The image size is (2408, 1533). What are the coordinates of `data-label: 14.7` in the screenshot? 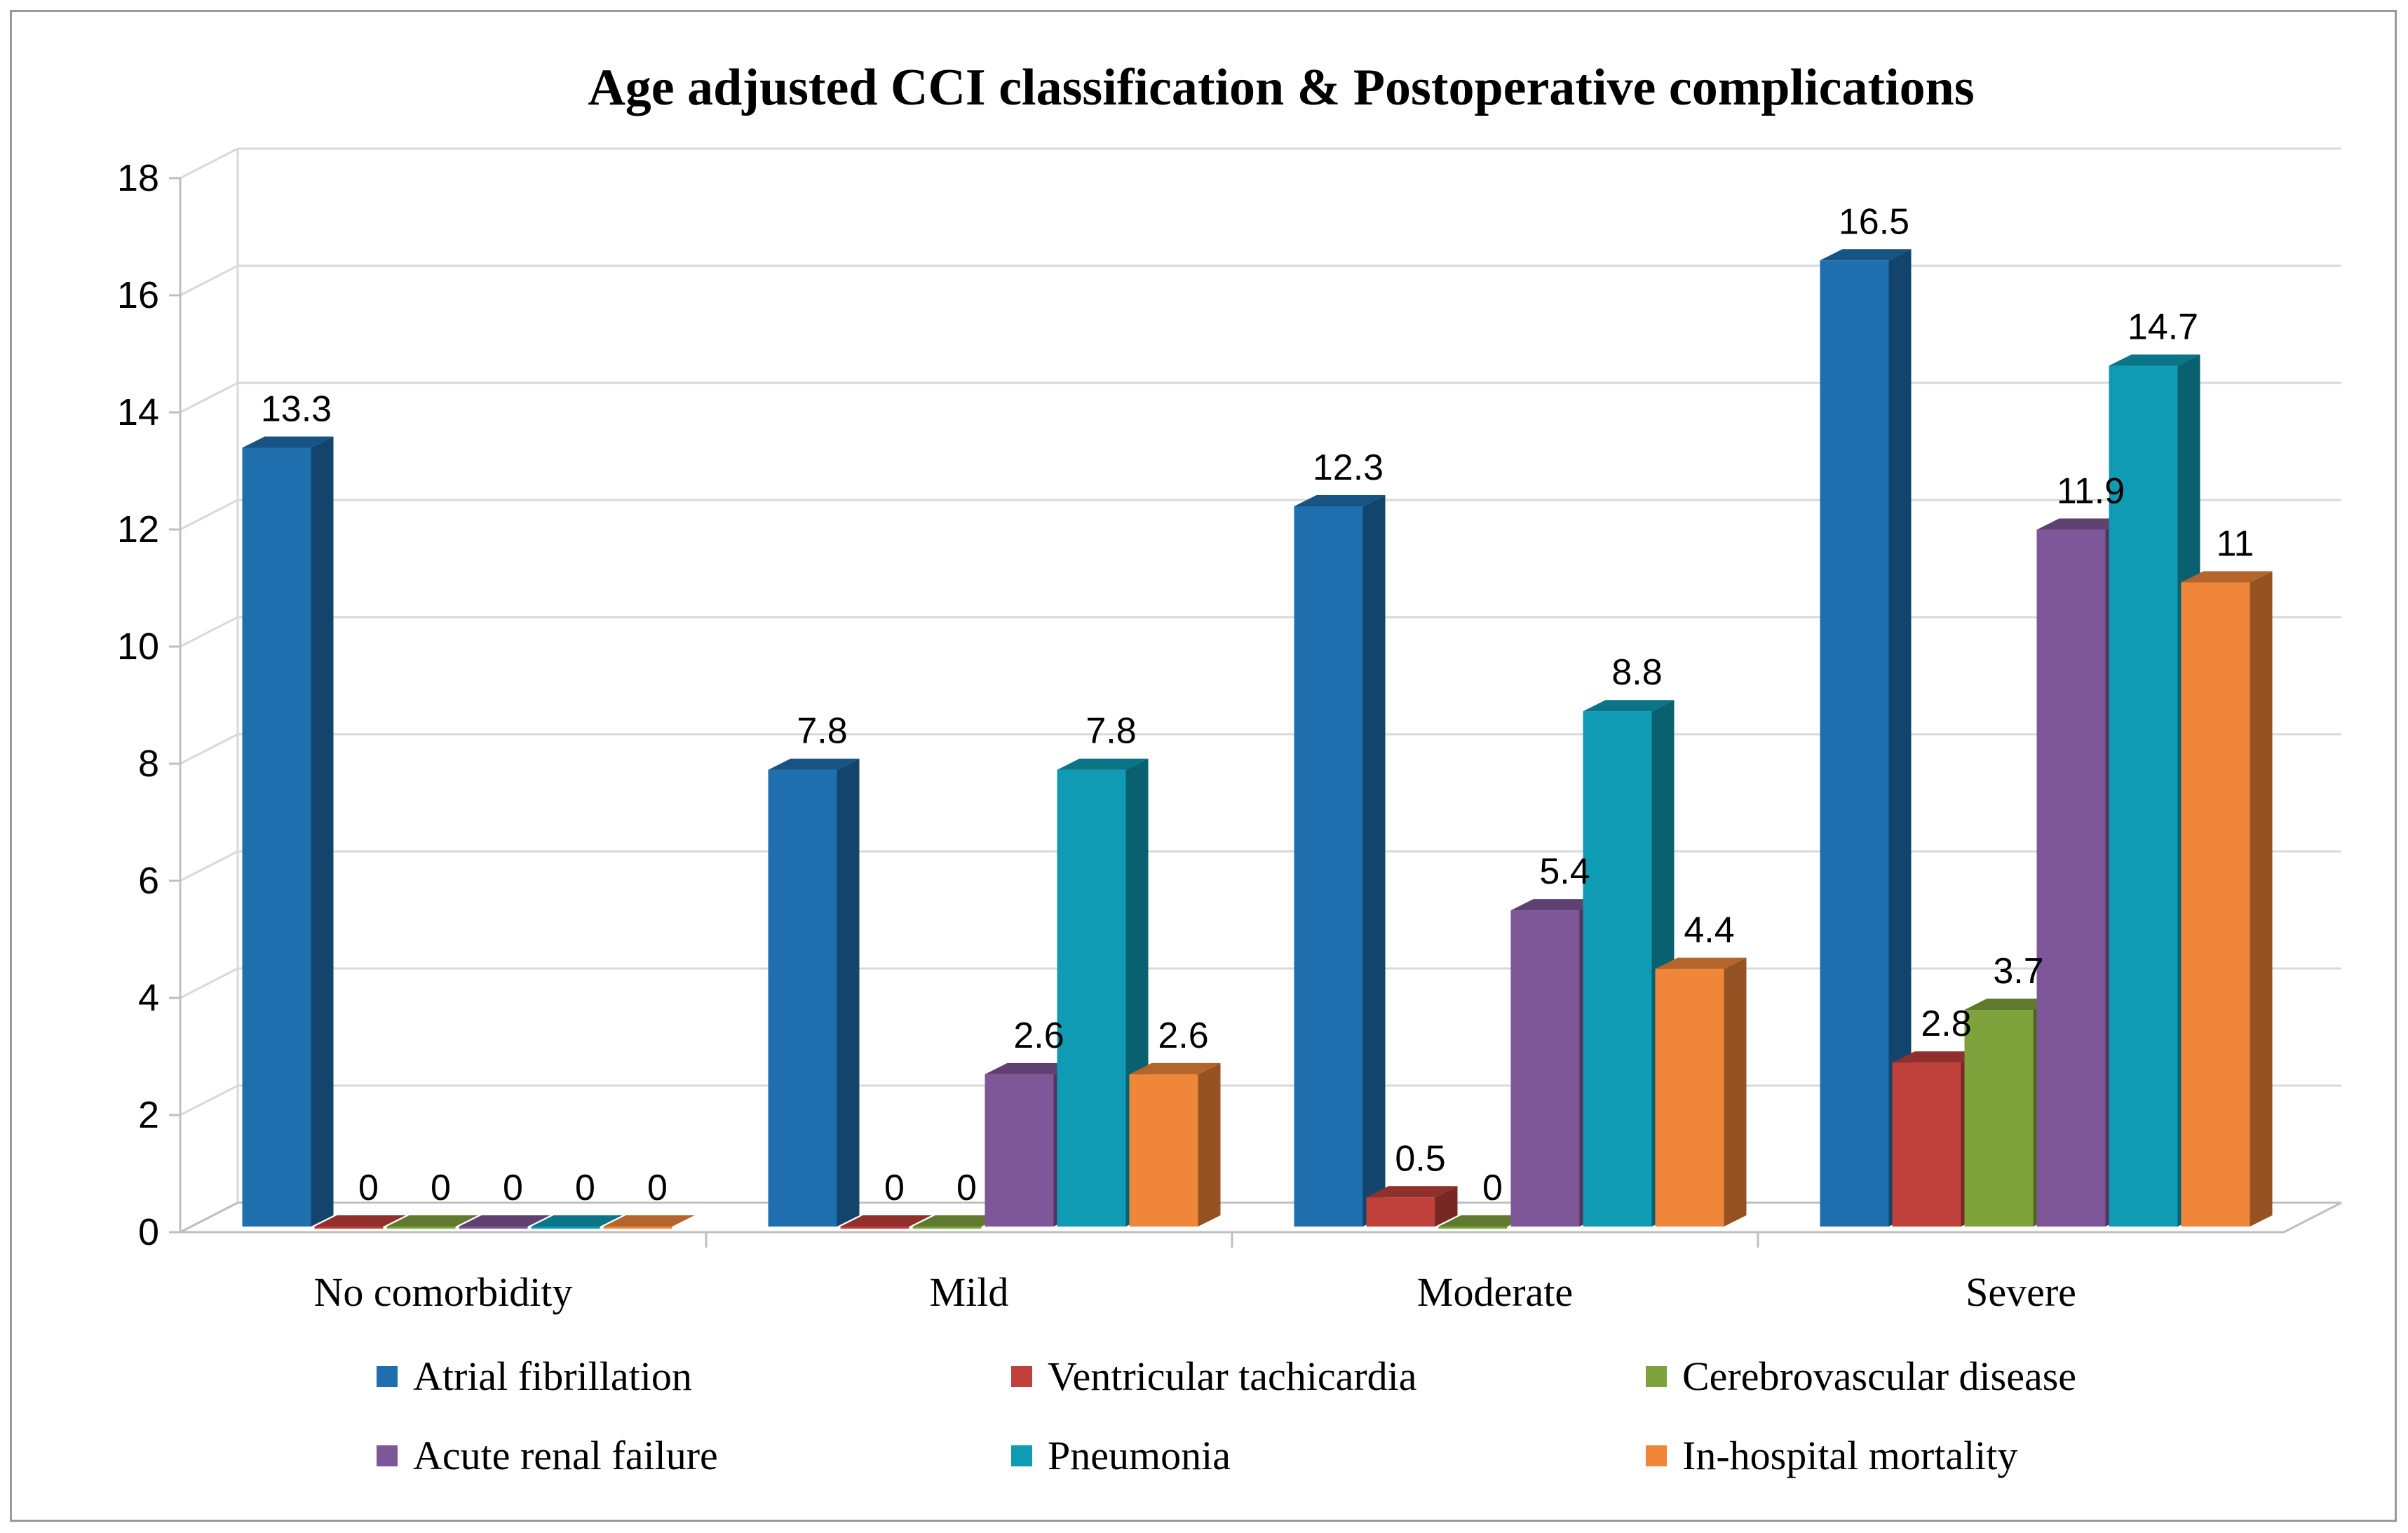 It's located at (2163, 327).